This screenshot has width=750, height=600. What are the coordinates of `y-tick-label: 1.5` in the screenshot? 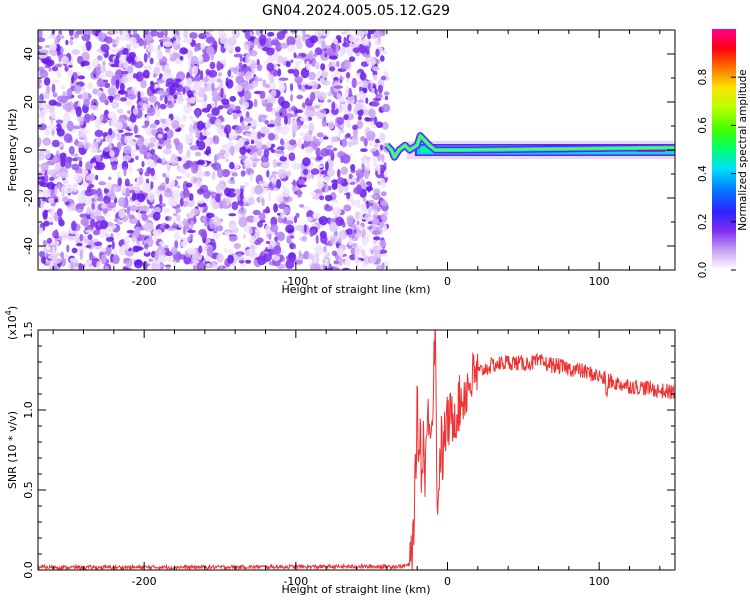 It's located at (28, 330).